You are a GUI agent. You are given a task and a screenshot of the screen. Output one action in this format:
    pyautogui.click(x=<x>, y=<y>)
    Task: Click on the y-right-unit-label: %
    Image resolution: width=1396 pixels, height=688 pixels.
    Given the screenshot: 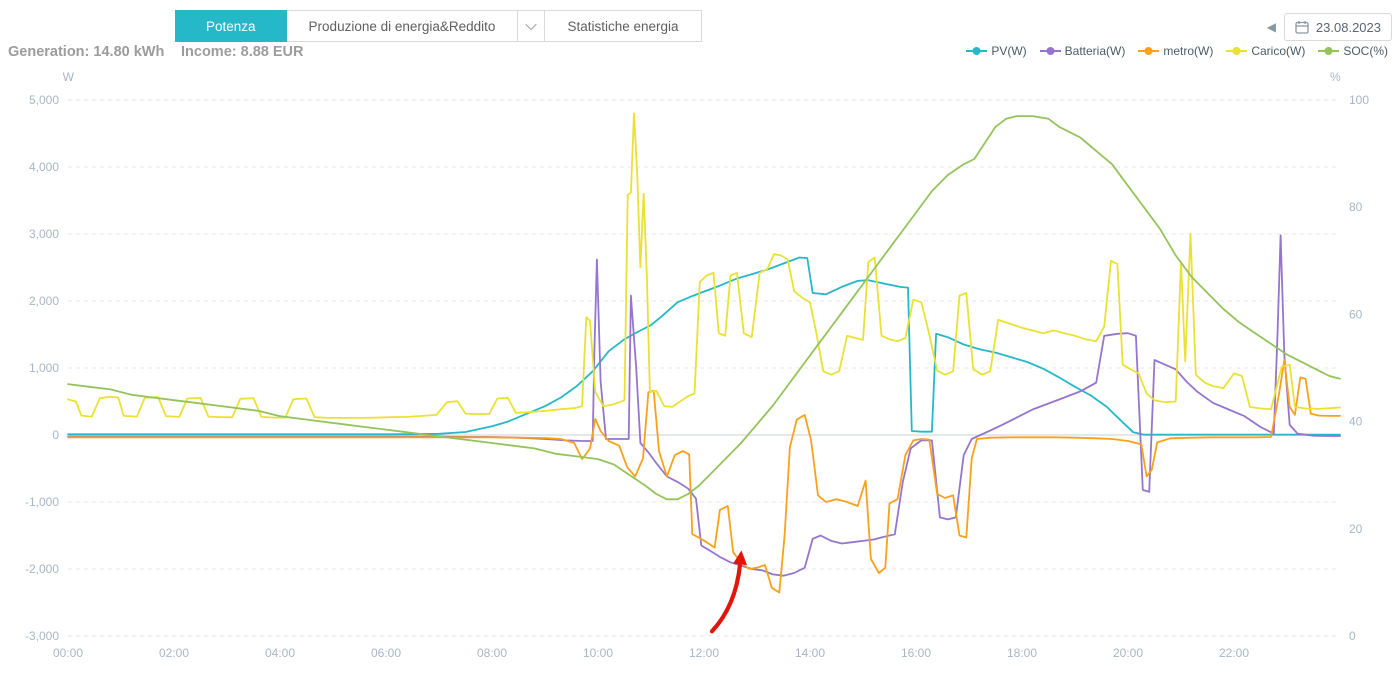 What is the action you would take?
    pyautogui.click(x=1335, y=77)
    